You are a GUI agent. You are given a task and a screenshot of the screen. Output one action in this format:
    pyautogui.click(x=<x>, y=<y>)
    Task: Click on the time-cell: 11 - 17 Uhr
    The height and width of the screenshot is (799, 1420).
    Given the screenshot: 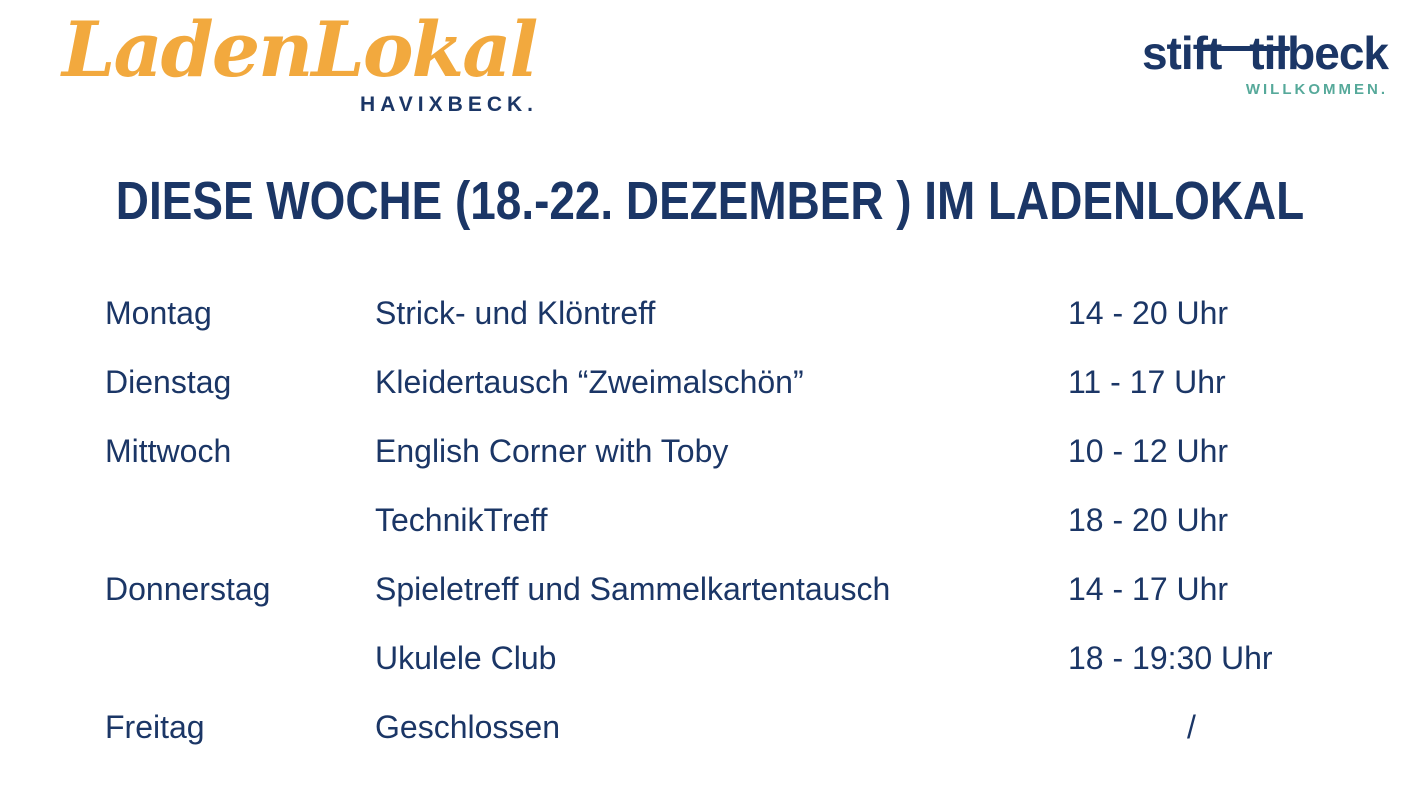 What is the action you would take?
    pyautogui.click(x=1147, y=382)
    